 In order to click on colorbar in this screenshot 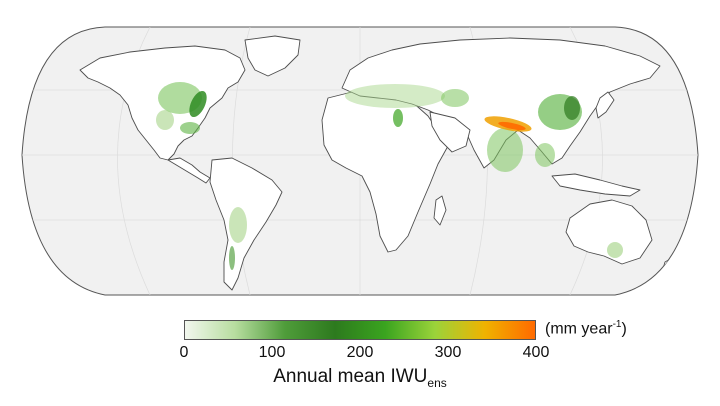, I will do `click(360, 330)`.